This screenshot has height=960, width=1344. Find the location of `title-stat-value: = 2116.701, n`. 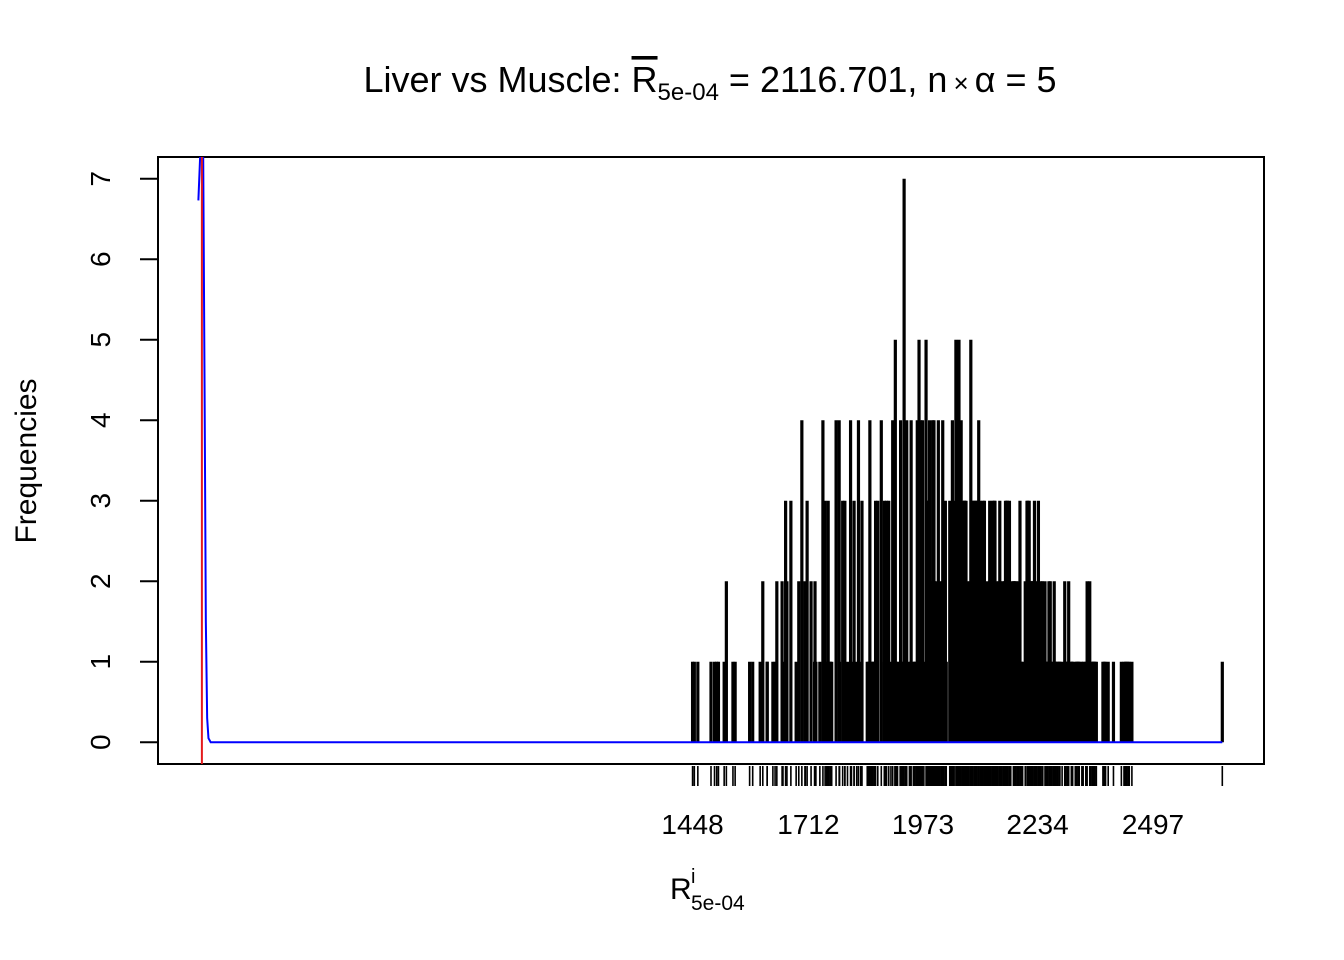

title-stat-value: = 2116.701, n is located at coordinates (833, 79).